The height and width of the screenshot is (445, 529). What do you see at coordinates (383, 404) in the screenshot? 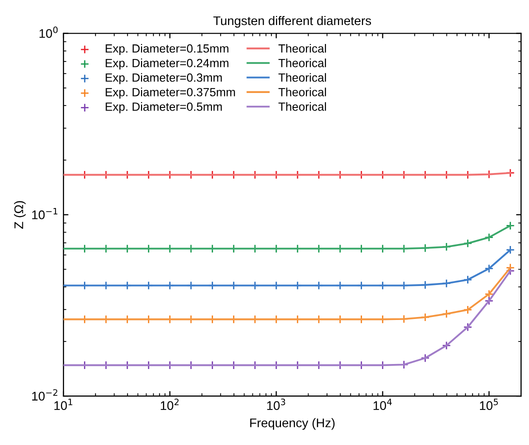
I see `x-tick-label: 10$^{4}$` at bounding box center [383, 404].